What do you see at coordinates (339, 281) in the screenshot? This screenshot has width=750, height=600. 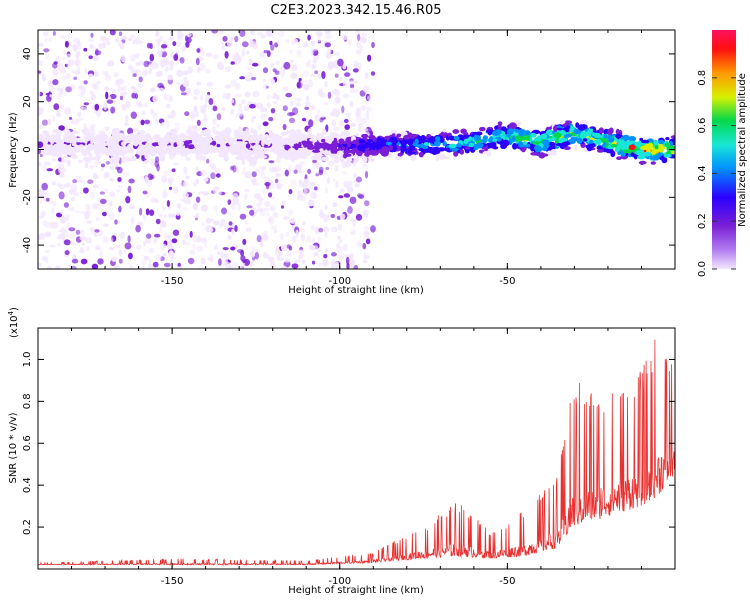 I see `x-tick-label: -100` at bounding box center [339, 281].